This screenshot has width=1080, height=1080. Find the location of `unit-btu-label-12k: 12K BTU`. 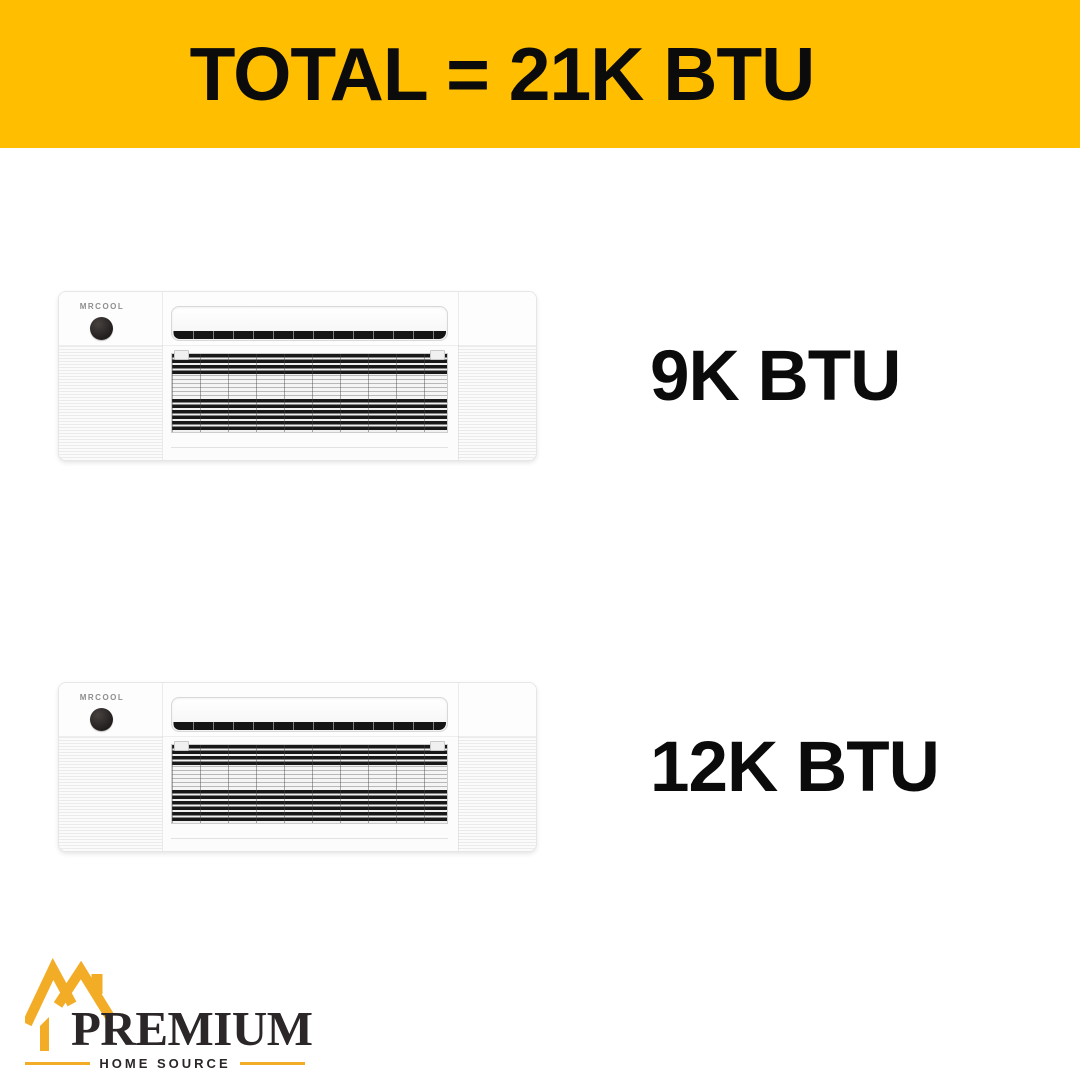

unit-btu-label-12k: 12K BTU is located at coordinates (795, 767).